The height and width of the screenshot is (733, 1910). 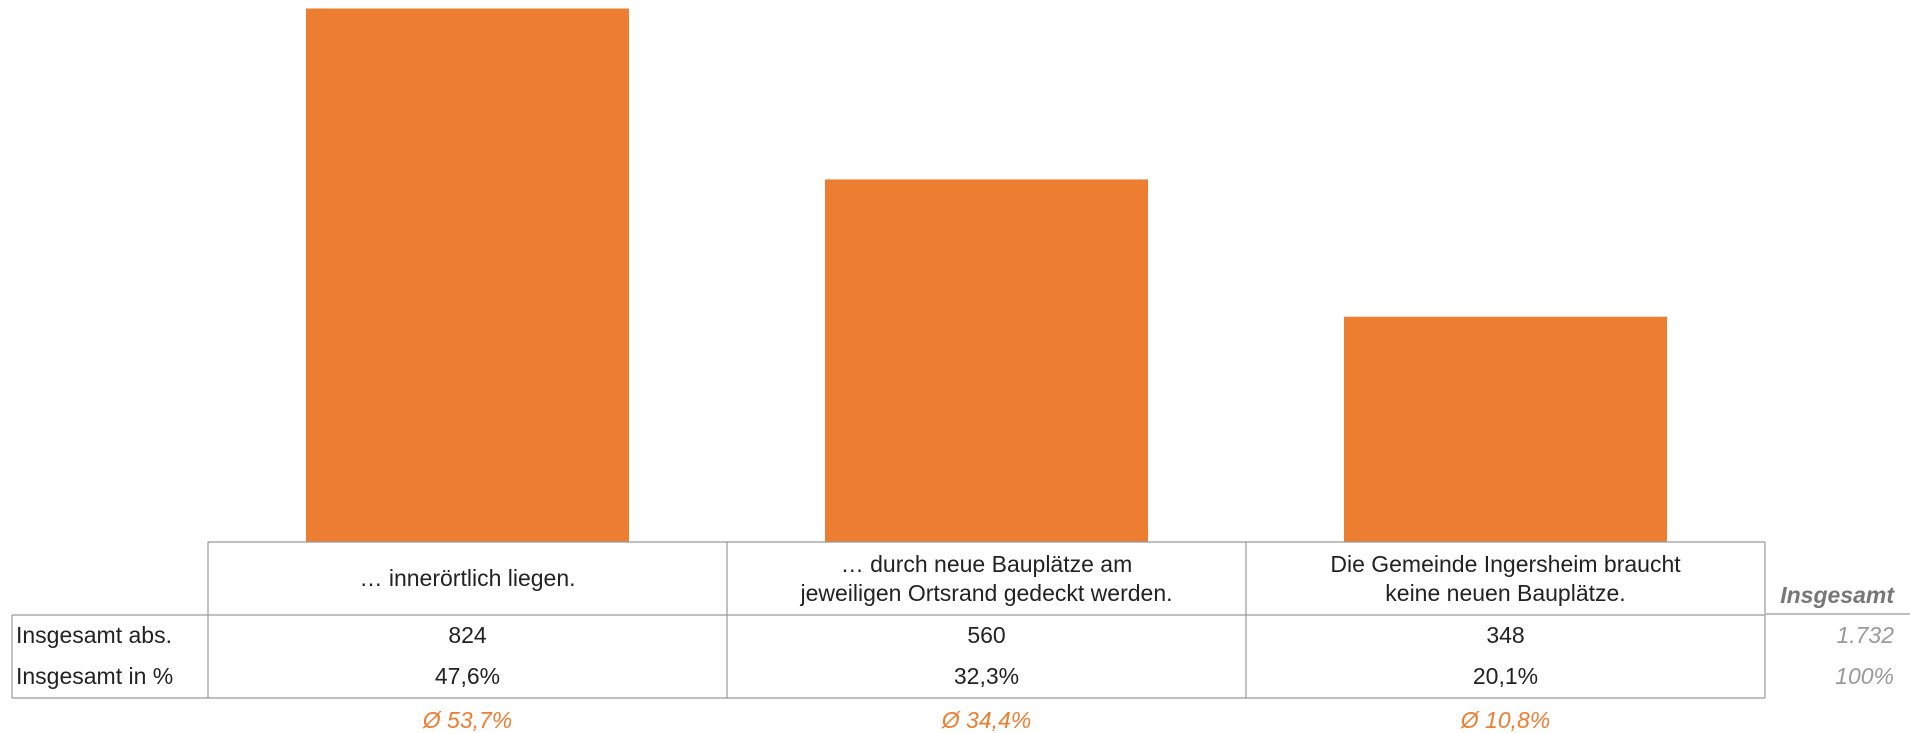 I want to click on total-value: 100%, so click(x=1864, y=676).